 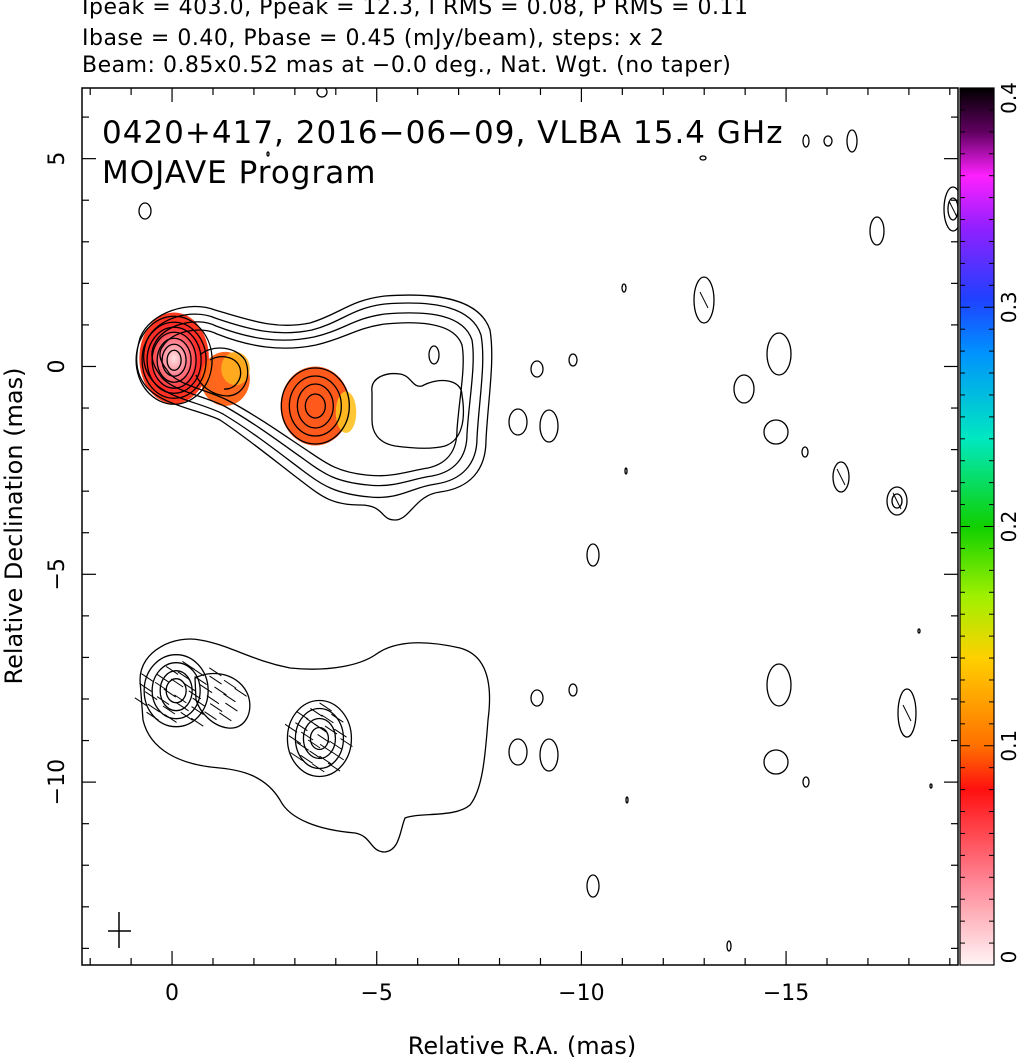 I want to click on y-tick-label: 0, so click(x=57, y=366).